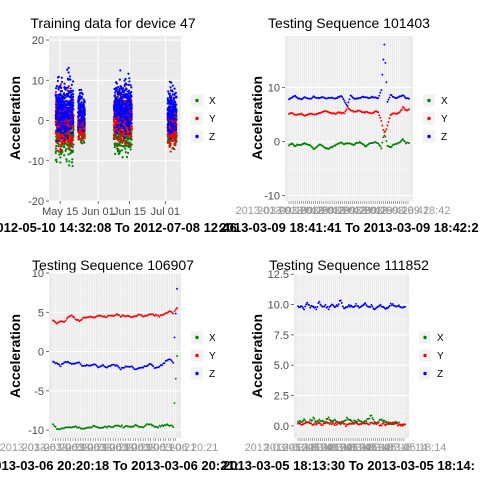 The height and width of the screenshot is (480, 480). Describe the element at coordinates (38, 81) in the screenshot. I see `y-tick-label: 10` at that location.